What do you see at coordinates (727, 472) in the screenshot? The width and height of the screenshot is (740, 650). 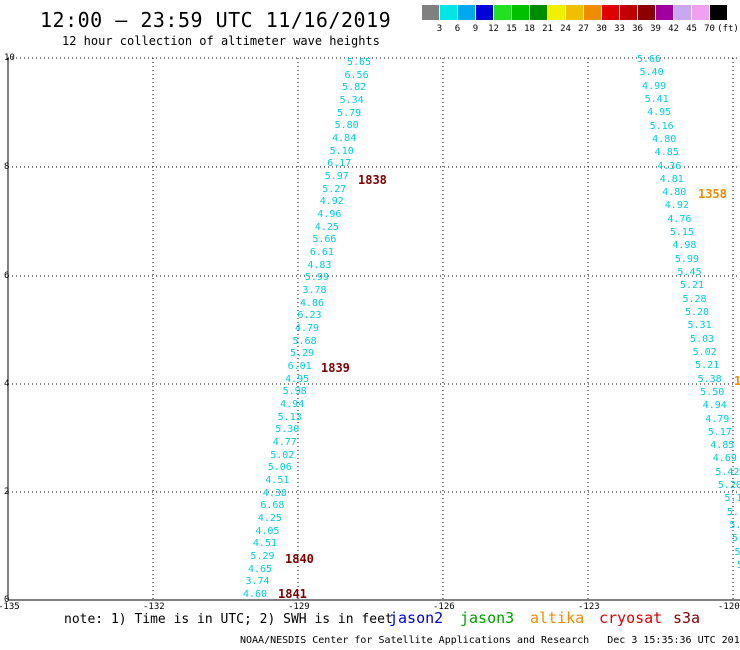 I see `track-value: 5.42` at bounding box center [727, 472].